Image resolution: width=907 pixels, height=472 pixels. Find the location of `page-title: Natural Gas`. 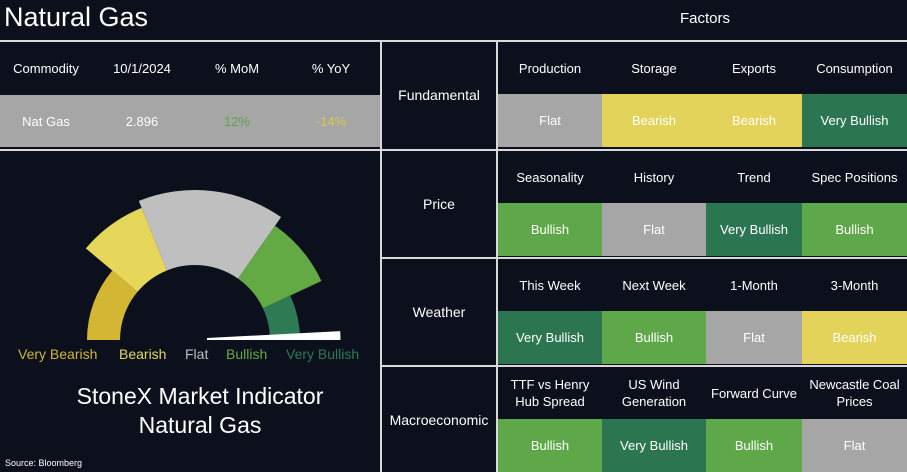

page-title: Natural Gas is located at coordinates (76, 17).